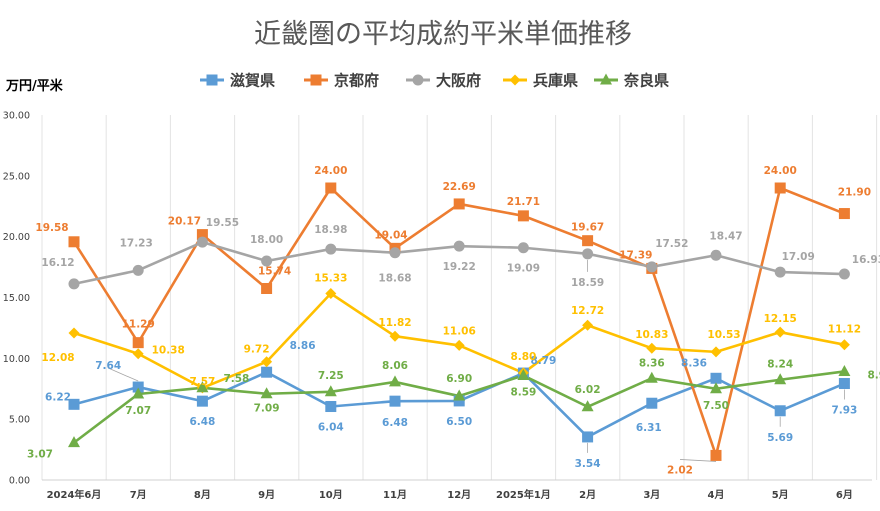 The height and width of the screenshot is (511, 880). Describe the element at coordinates (395, 366) in the screenshot. I see `data-label: 8.06` at that location.